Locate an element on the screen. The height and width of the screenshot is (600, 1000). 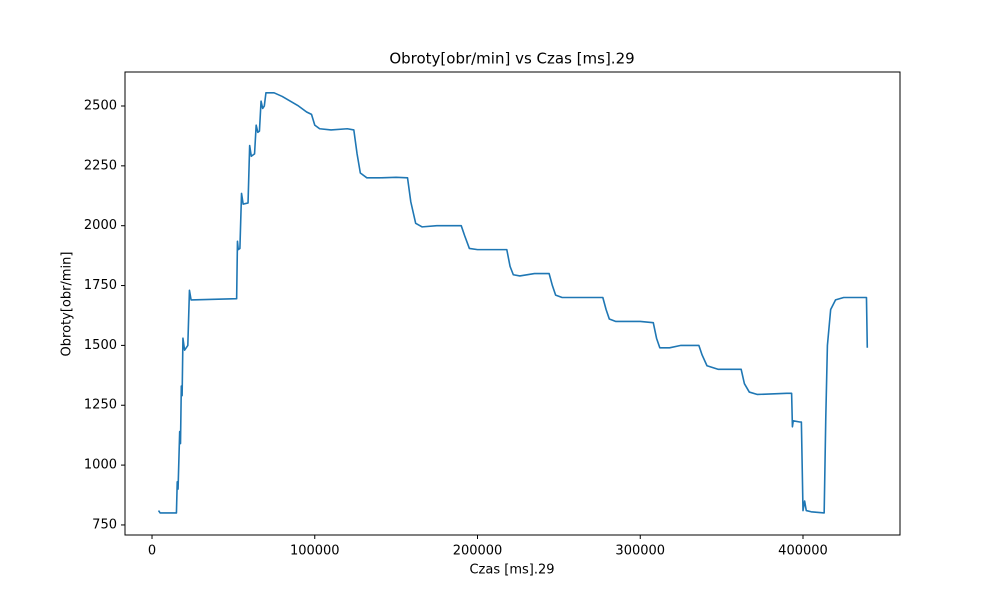
chart-title: Obroty[obr/min] vs Czas [ms].29 is located at coordinates (511, 59).